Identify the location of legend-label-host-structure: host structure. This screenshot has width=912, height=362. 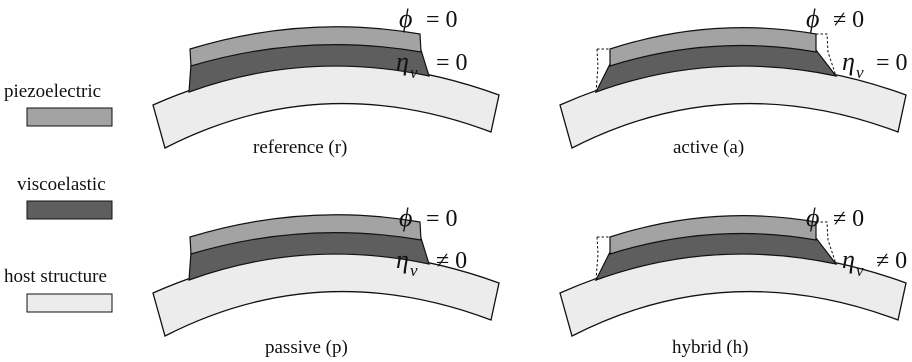
(55, 276).